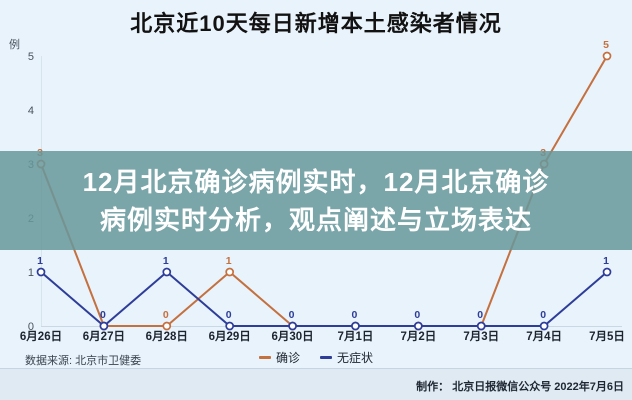 This screenshot has width=632, height=400. What do you see at coordinates (520, 387) in the screenshot?
I see `credit-note: 制作： 北京日报微信公众号 2022年7月6日` at bounding box center [520, 387].